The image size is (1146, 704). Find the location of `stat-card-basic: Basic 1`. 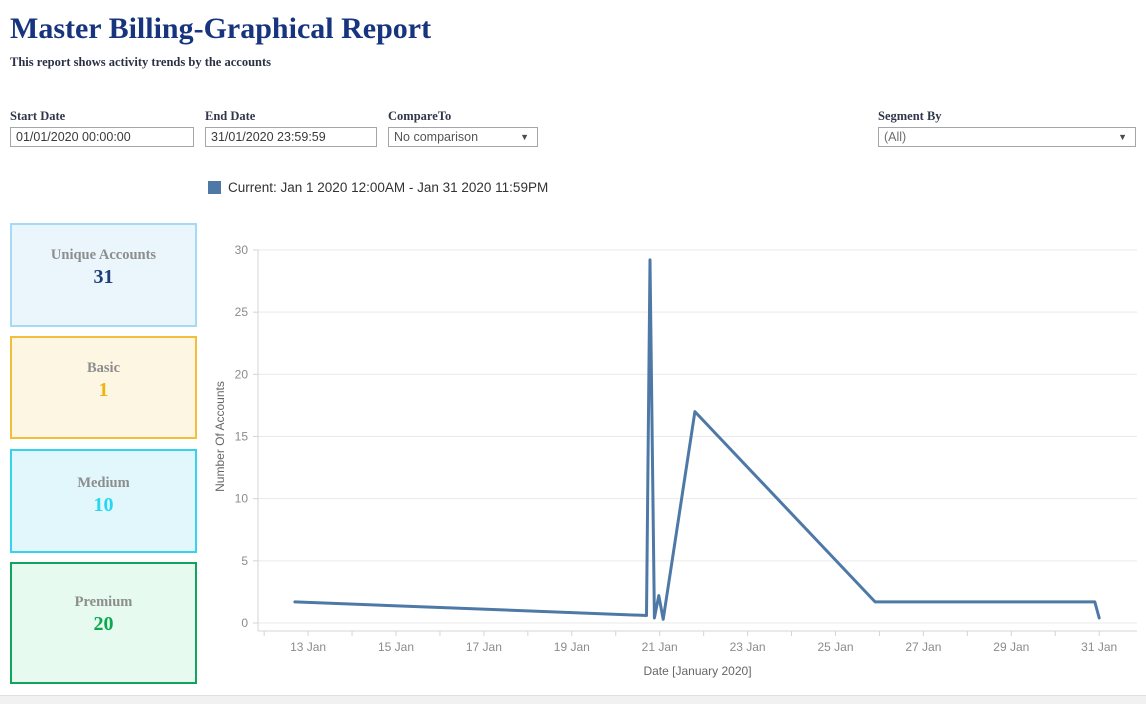

stat-card-basic: Basic 1 is located at coordinates (103, 387).